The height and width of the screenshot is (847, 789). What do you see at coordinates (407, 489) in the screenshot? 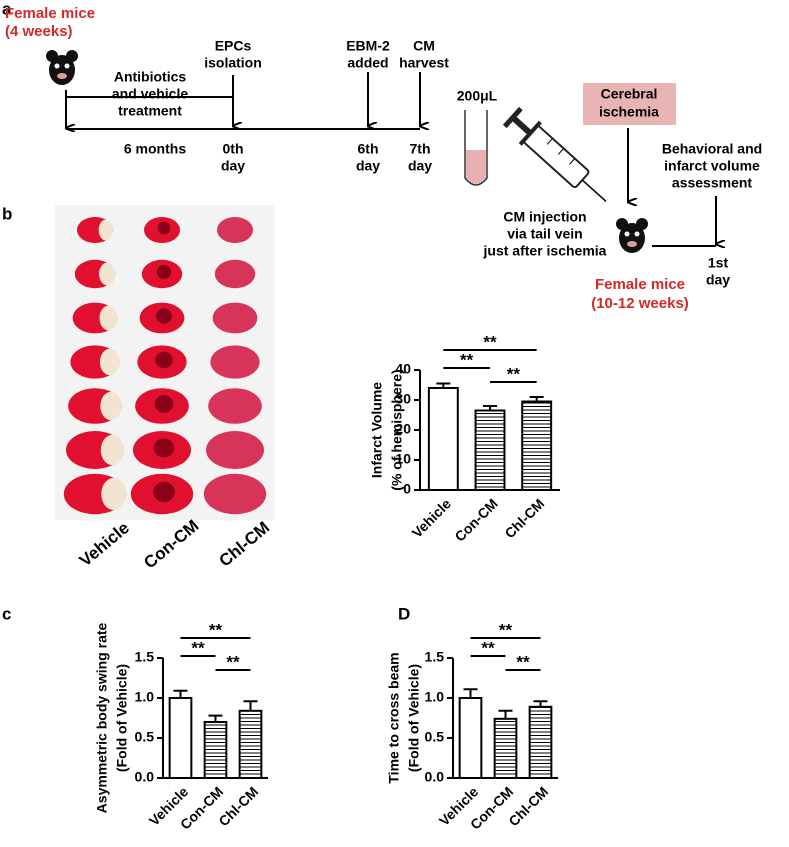
I see `y-tick-label: 0` at bounding box center [407, 489].